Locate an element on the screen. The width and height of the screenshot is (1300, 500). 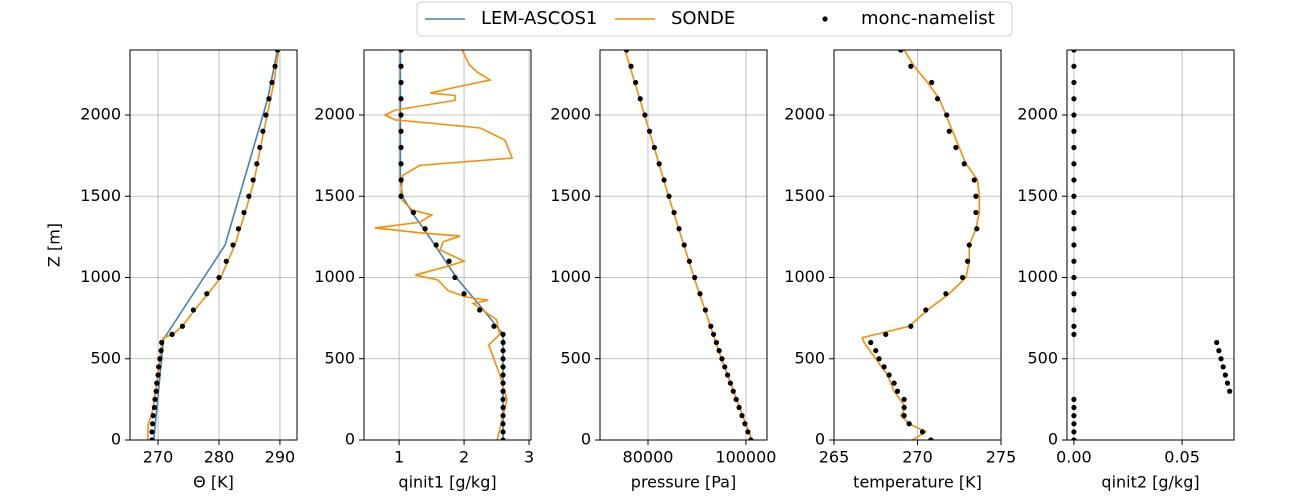
x-tick-label: 275 is located at coordinates (1001, 457).